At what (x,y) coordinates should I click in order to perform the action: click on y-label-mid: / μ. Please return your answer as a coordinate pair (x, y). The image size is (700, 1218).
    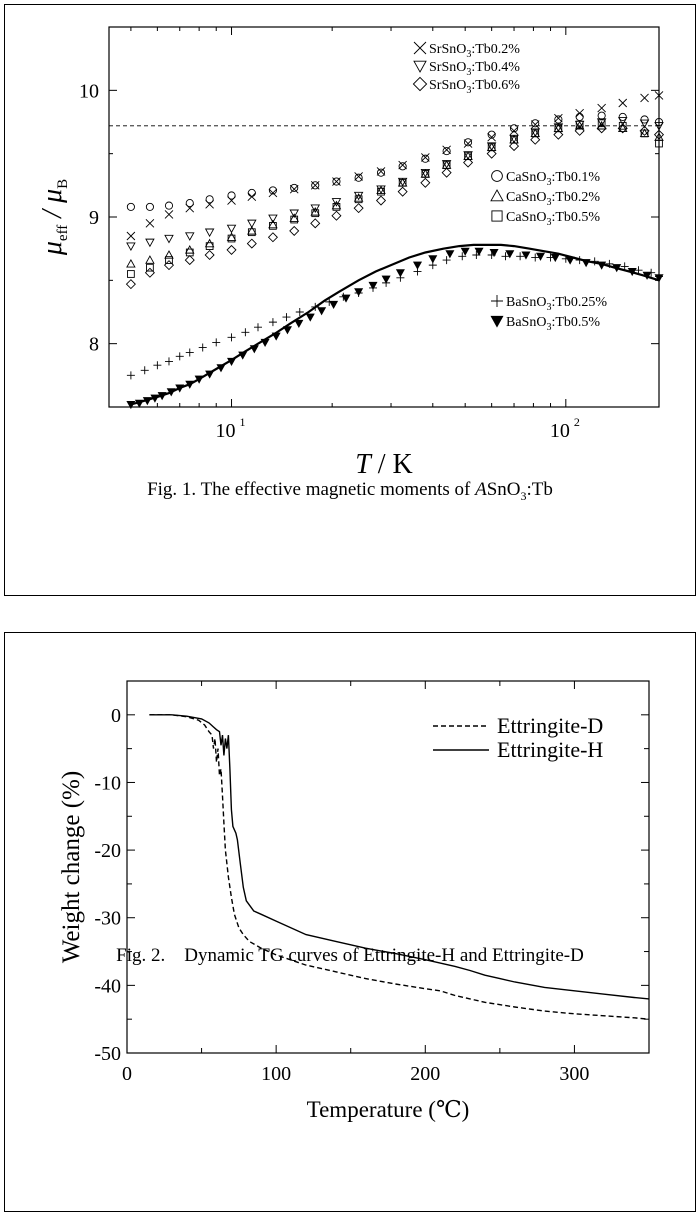
    Looking at the image, I should click on (52, 207).